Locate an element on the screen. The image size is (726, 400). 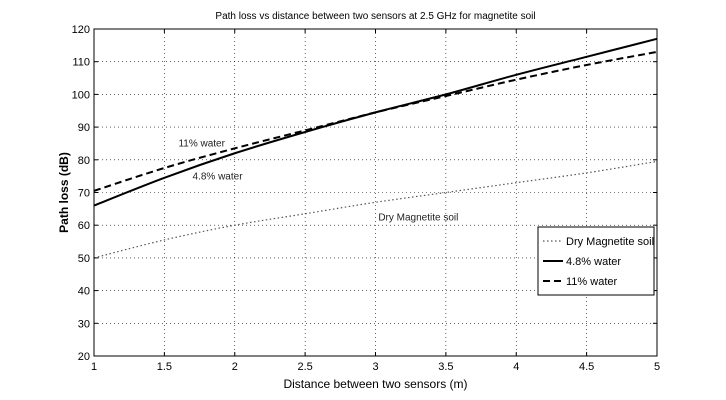
y-tick-label: 60 is located at coordinates (84, 226).